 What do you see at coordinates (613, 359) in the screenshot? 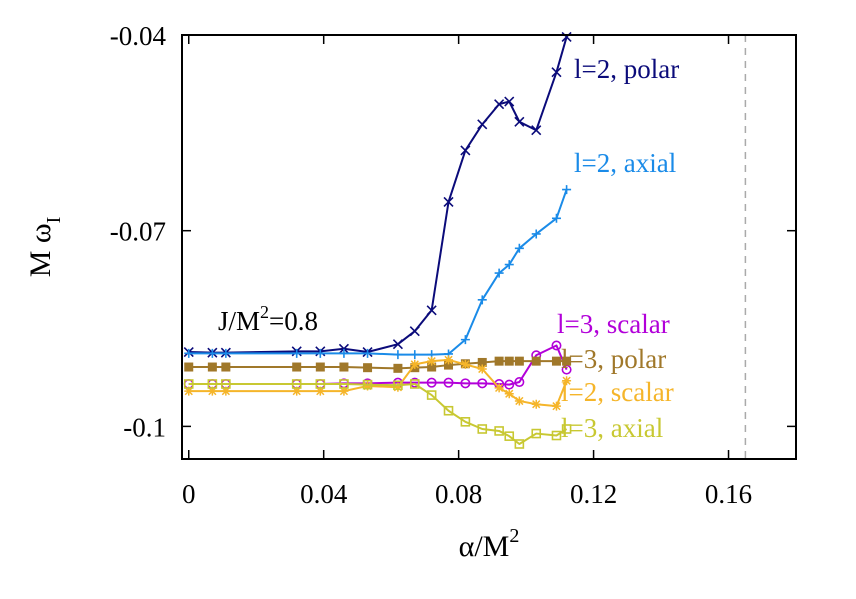
I see `series-label: l=3, polar` at bounding box center [613, 359].